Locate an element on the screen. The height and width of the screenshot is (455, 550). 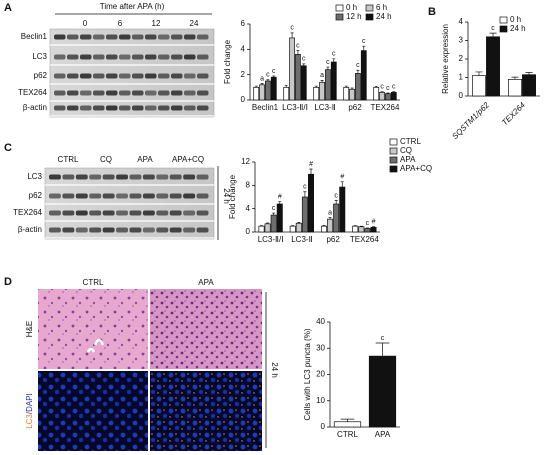
y-tick-label: 10 is located at coordinates (320, 400).